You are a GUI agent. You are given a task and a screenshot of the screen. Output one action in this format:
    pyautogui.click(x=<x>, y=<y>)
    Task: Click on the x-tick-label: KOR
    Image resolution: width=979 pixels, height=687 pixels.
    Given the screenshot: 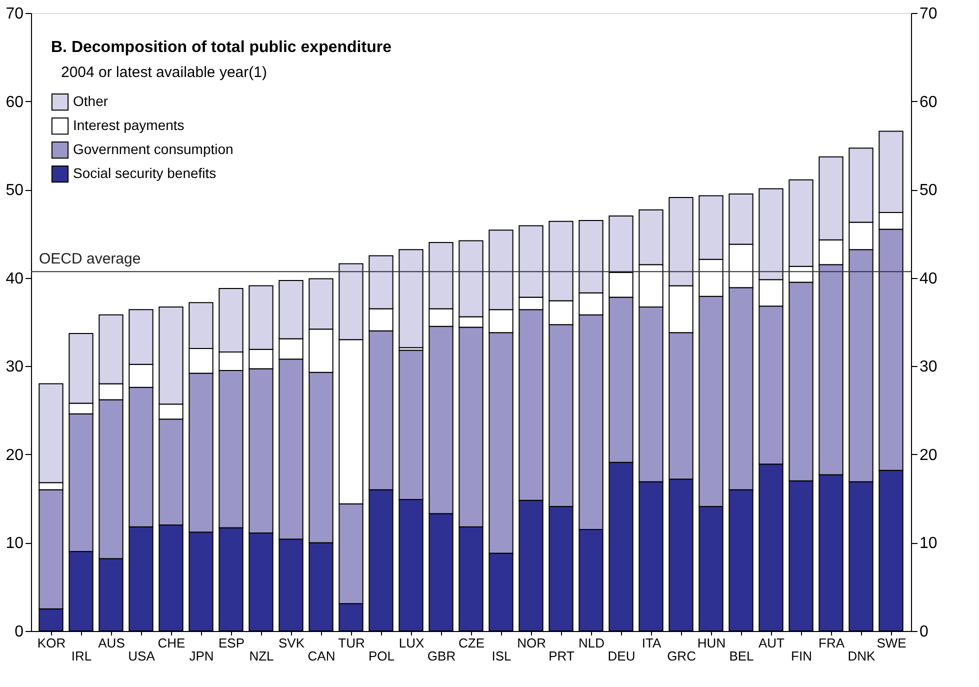 What is the action you would take?
    pyautogui.click(x=51, y=643)
    